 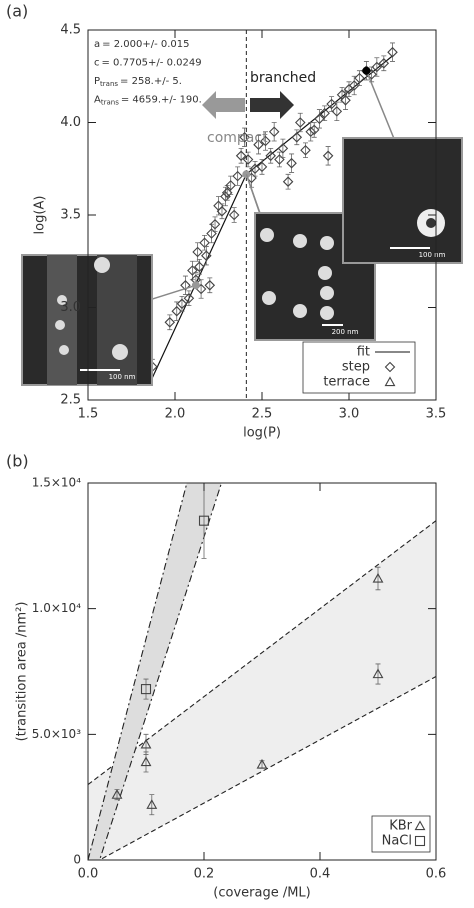 What do you see at coordinates (77, 860) in the screenshot?
I see `y-tick-label: 0` at bounding box center [77, 860].